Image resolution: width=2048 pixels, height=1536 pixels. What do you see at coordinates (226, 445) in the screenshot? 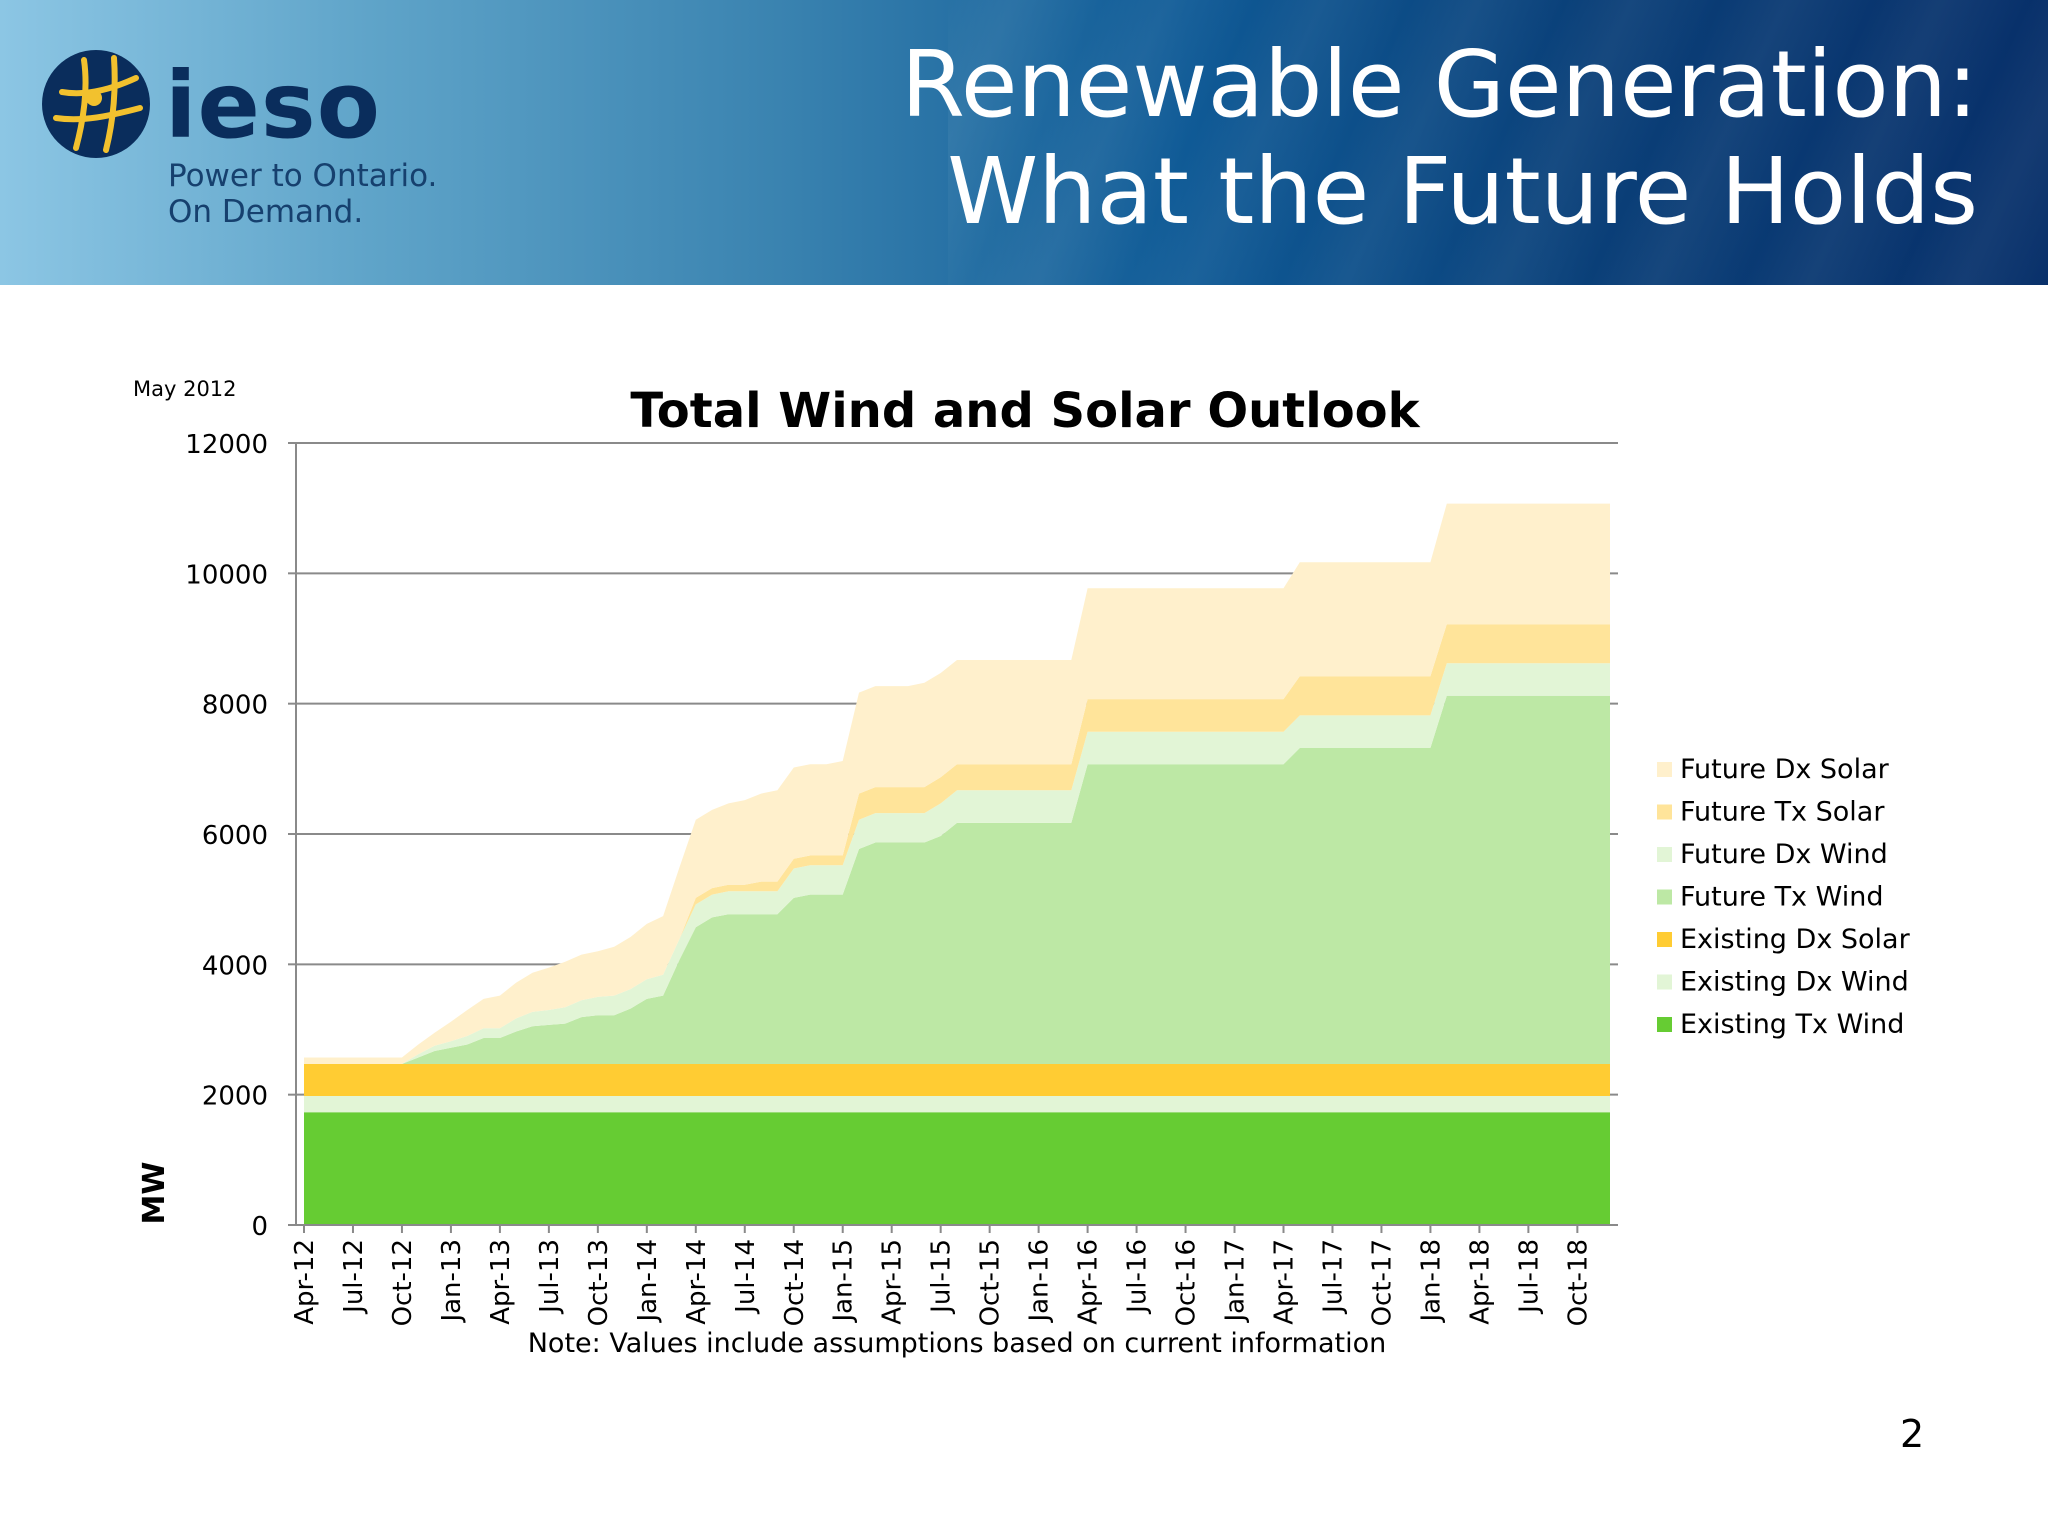
I see `y-tick-label: 12000` at bounding box center [226, 445].